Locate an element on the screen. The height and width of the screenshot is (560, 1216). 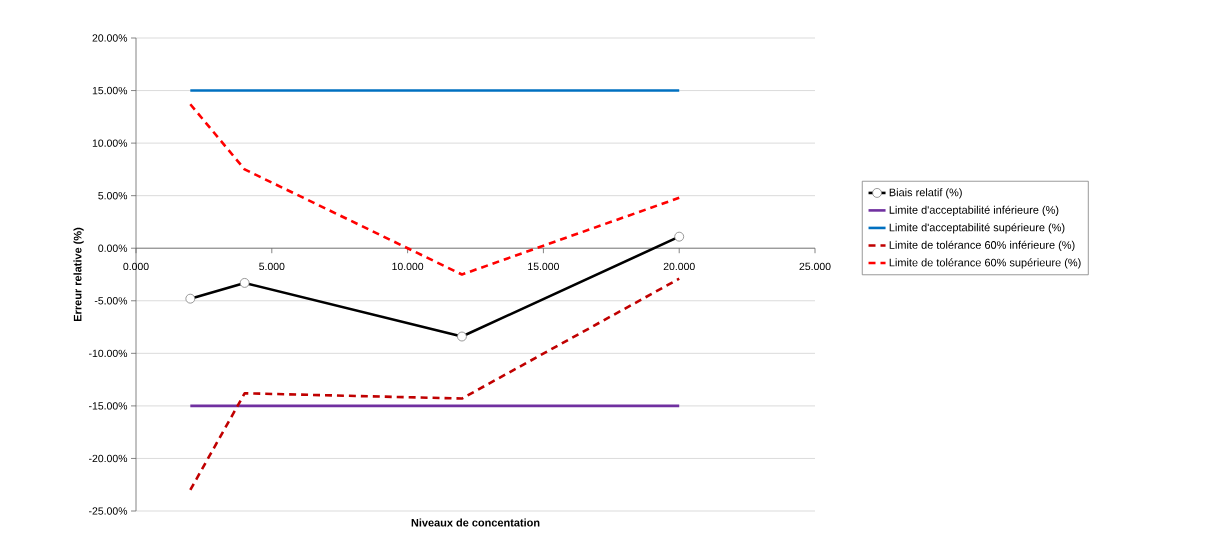
y-tick-label: 20.00% is located at coordinates (110, 38).